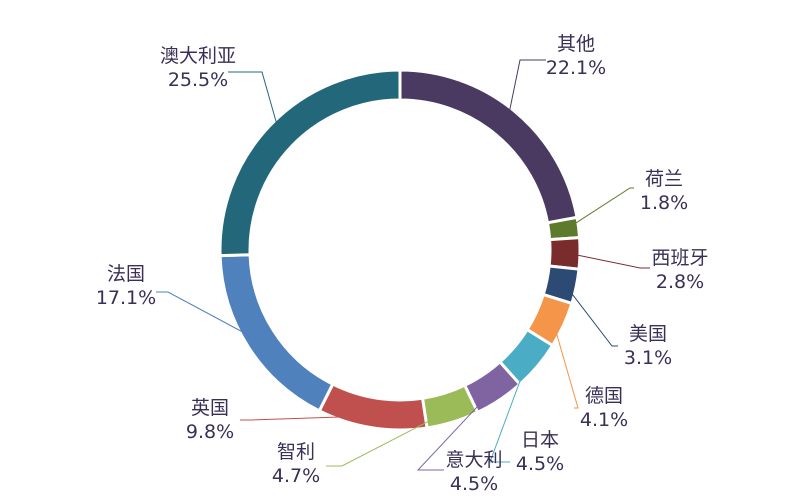 This screenshot has width=800, height=500. What do you see at coordinates (198, 80) in the screenshot?
I see `slice-label-value-10: 25.5%` at bounding box center [198, 80].